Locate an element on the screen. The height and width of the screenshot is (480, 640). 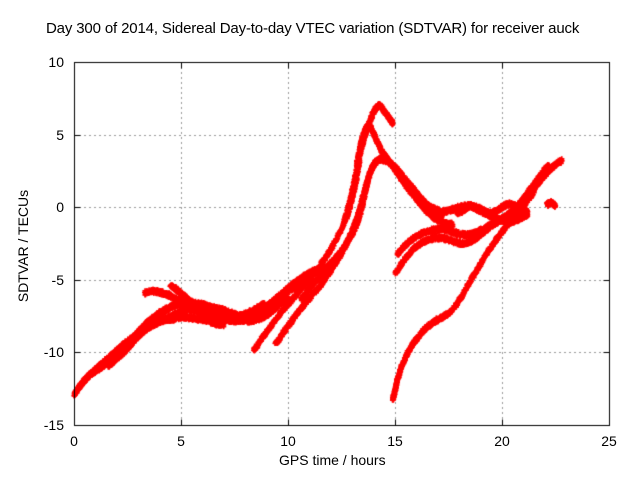
y-tick-label: 5 is located at coordinates (60, 134).